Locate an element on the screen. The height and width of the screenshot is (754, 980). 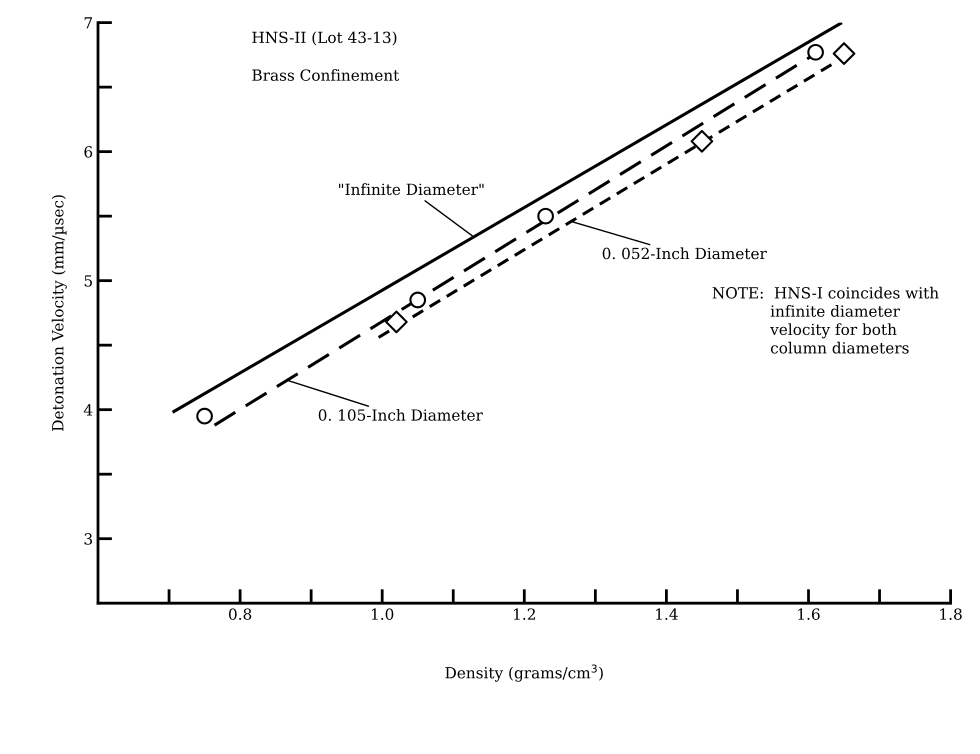
x-tick-label: 1.8 is located at coordinates (951, 614).